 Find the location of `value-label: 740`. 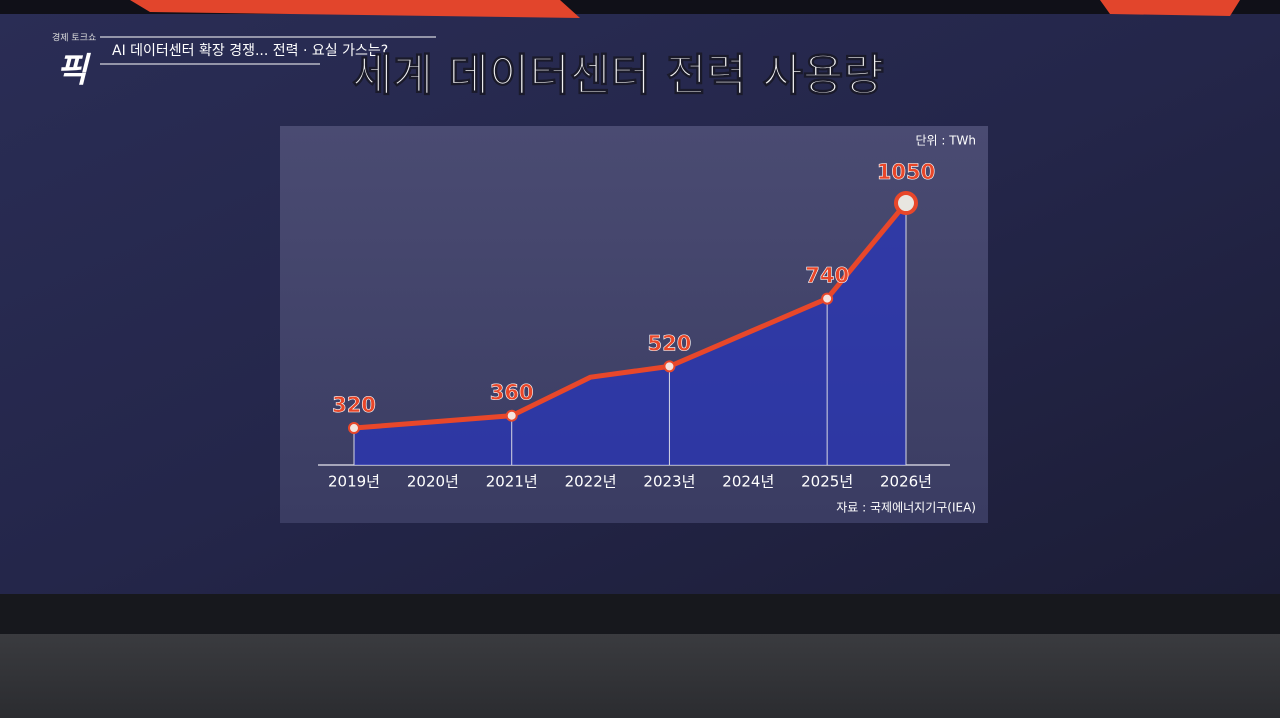

value-label: 740 is located at coordinates (827, 276).